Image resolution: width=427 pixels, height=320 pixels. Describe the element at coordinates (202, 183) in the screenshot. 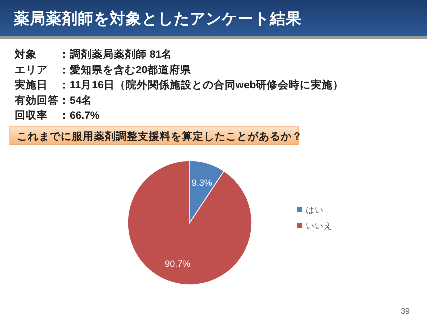

I see `data-label: 9.3%` at that location.